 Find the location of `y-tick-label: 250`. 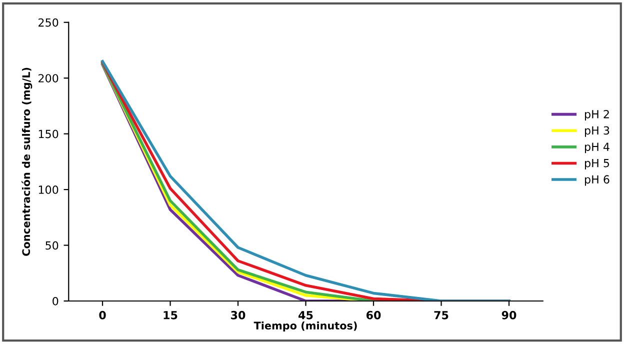

y-tick-label: 250 is located at coordinates (48, 22).